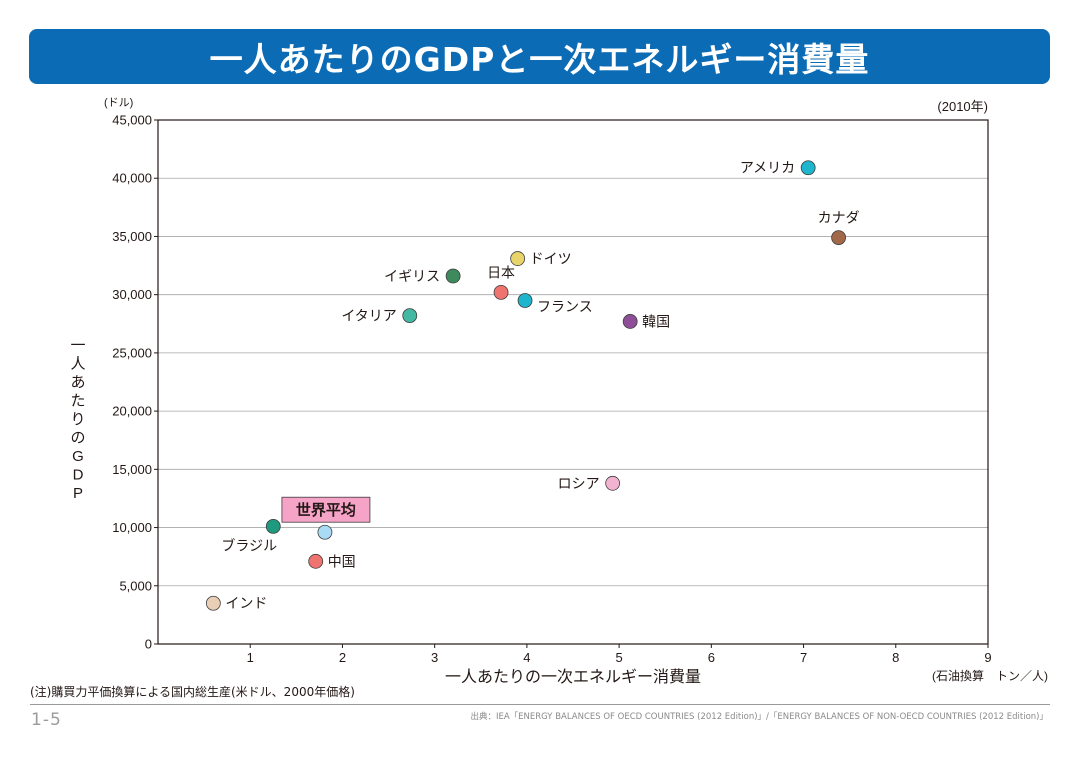 Image resolution: width=1080 pixels, height=764 pixels. I want to click on point-label-russia: ロシア, so click(579, 483).